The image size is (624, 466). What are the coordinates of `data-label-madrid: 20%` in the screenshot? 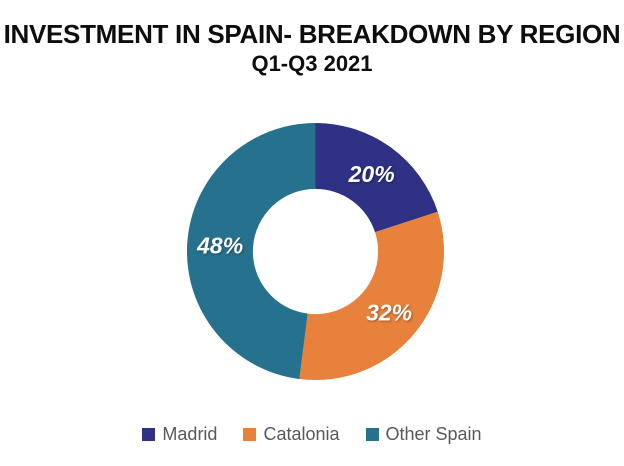 It's located at (371, 174).